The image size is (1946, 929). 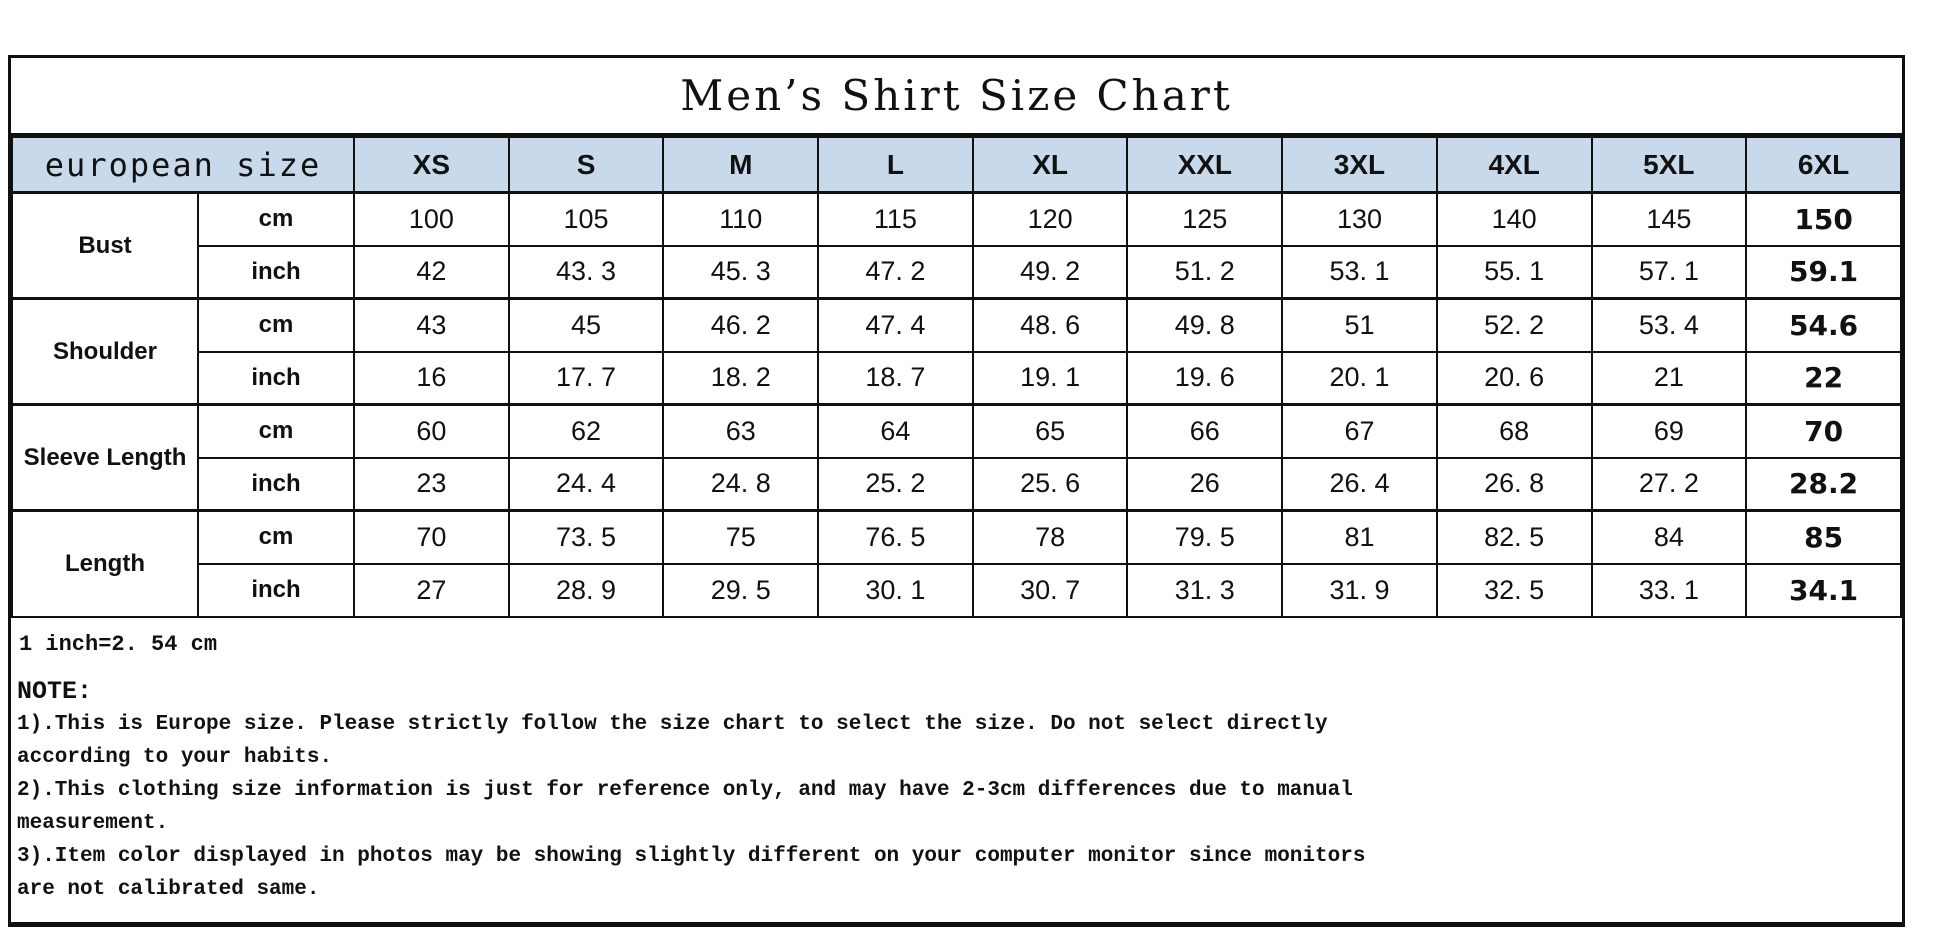 What do you see at coordinates (431, 378) in the screenshot?
I see `value-cell: 16` at bounding box center [431, 378].